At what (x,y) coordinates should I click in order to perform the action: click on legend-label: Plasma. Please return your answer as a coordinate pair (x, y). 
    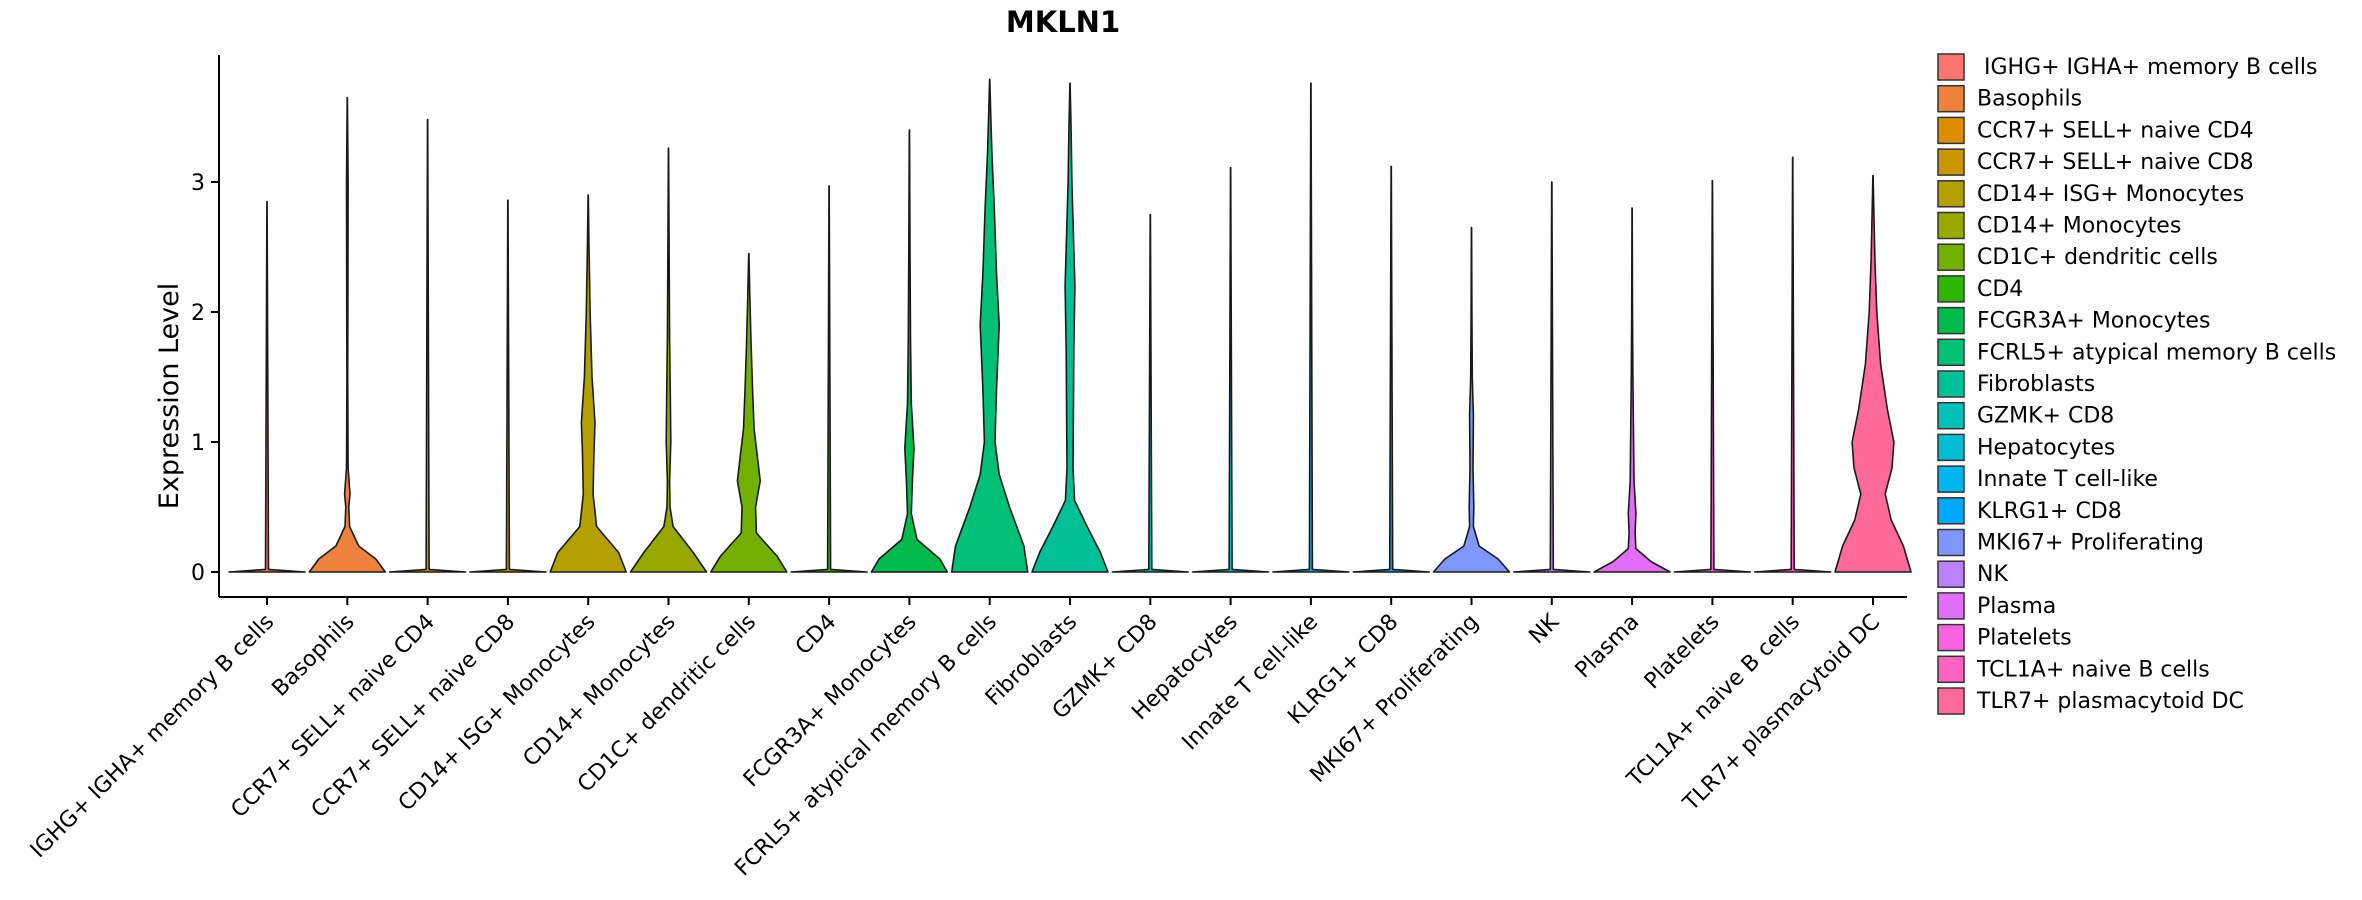
    Looking at the image, I should click on (2016, 606).